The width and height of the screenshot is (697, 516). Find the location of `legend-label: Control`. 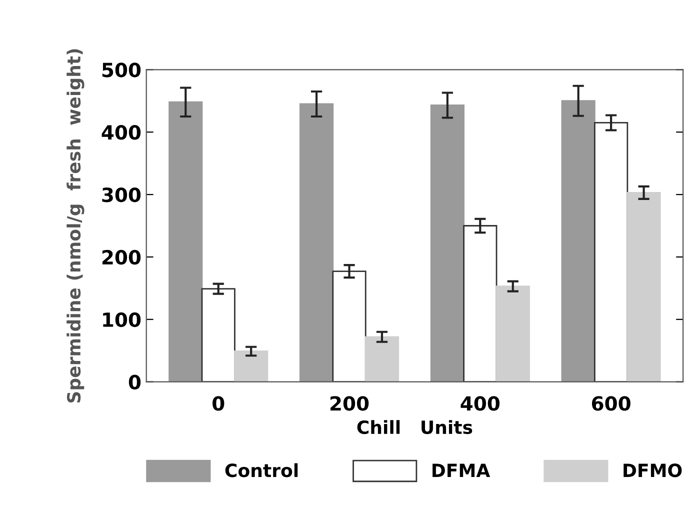

legend-label: Control is located at coordinates (261, 470).